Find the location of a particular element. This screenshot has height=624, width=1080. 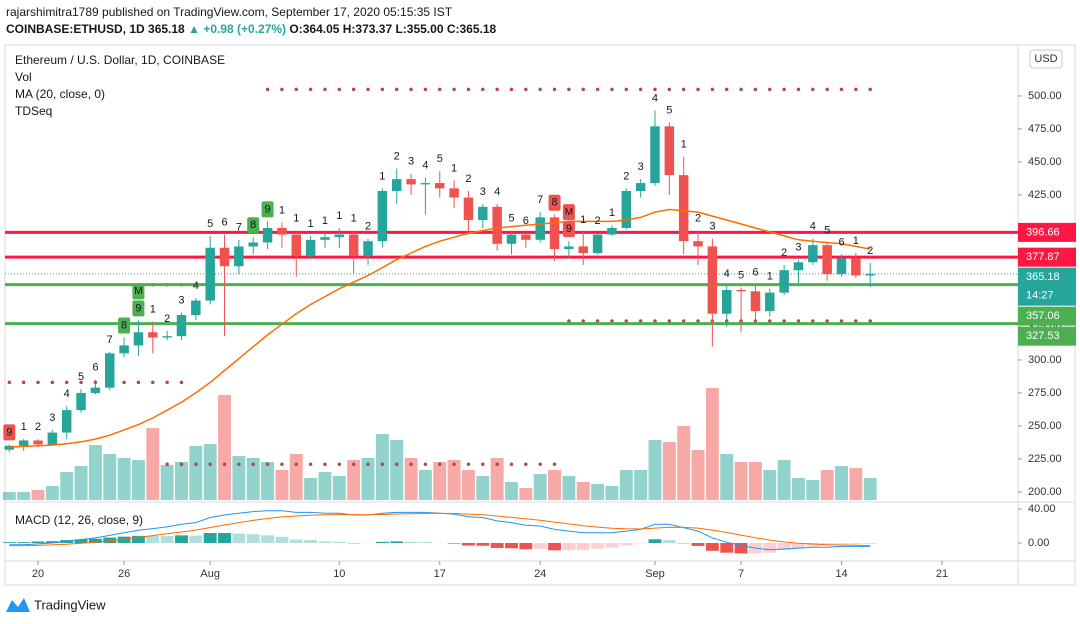

currency: USD is located at coordinates (1045, 59).